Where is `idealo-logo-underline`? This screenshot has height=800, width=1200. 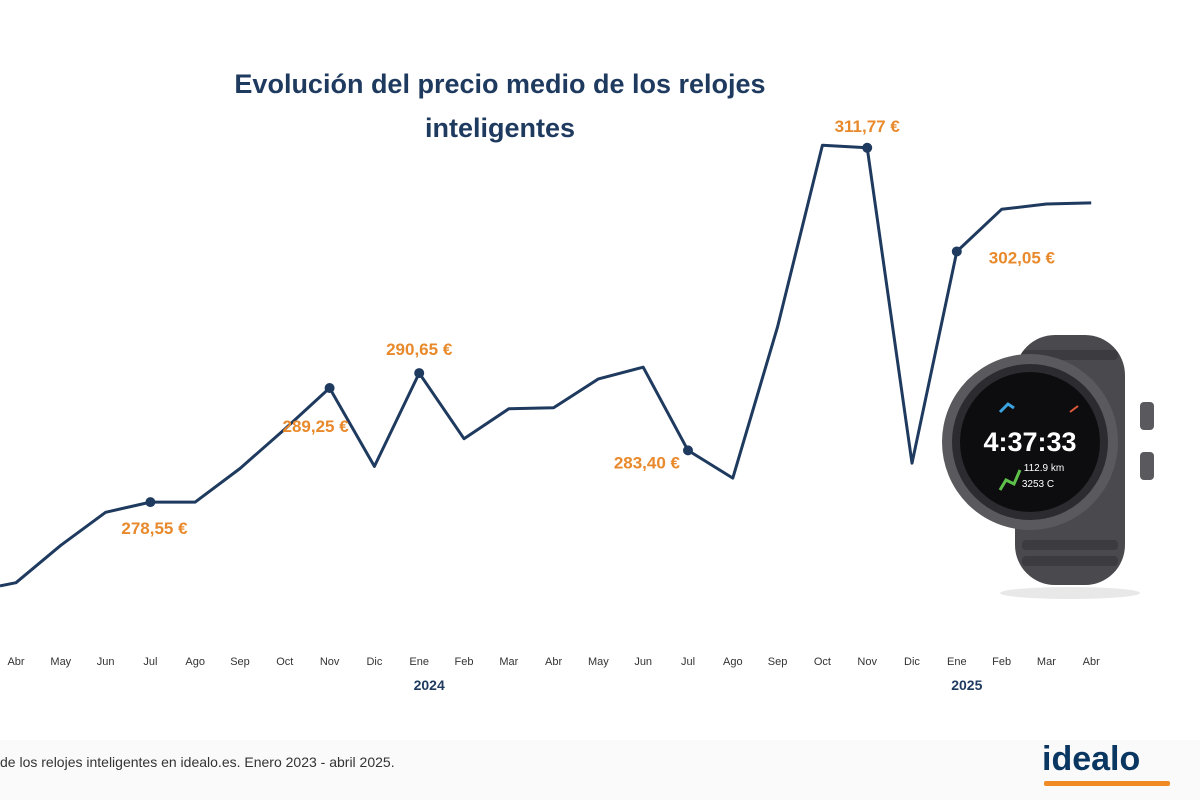 idealo-logo-underline is located at coordinates (1107, 783).